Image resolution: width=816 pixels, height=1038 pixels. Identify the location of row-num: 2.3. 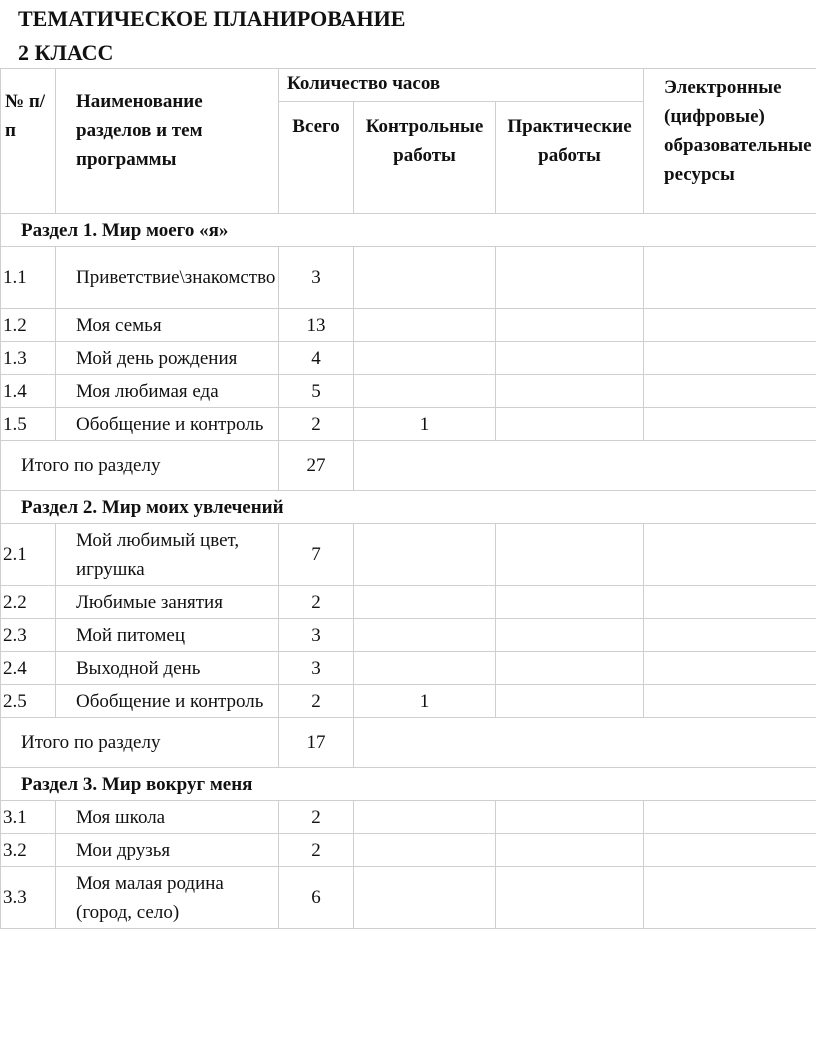
(28, 635).